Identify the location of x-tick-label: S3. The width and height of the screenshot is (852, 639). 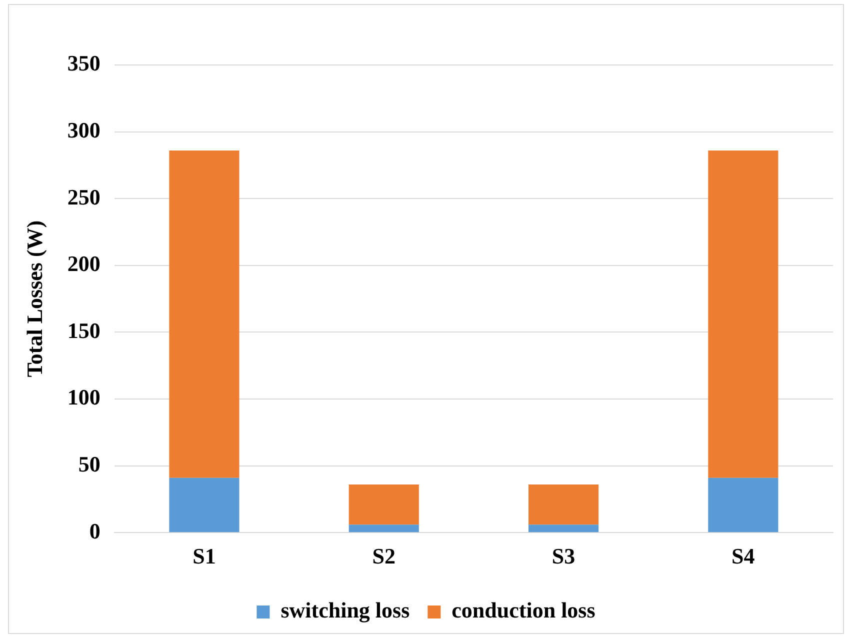
(564, 555).